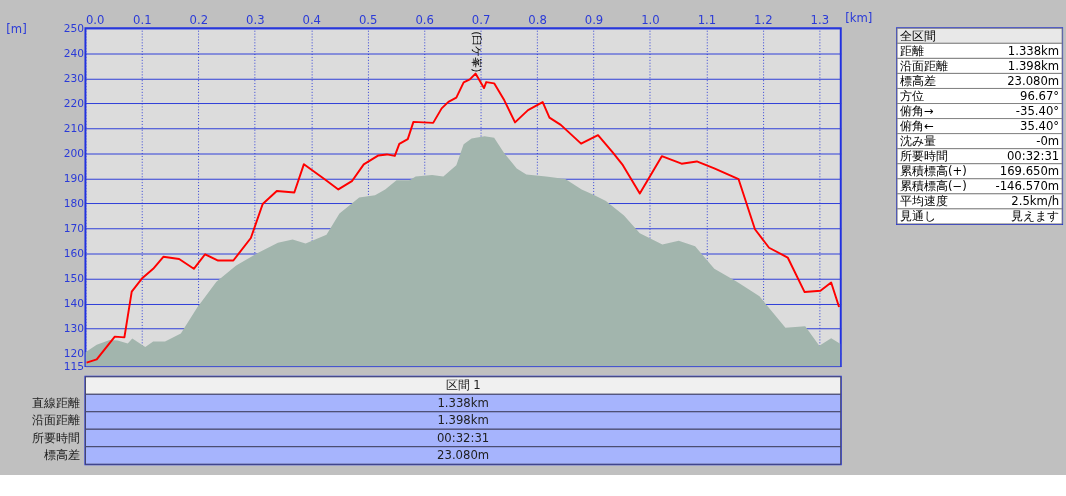  What do you see at coordinates (73, 366) in the screenshot?
I see `y-tick-label: 115` at bounding box center [73, 366].